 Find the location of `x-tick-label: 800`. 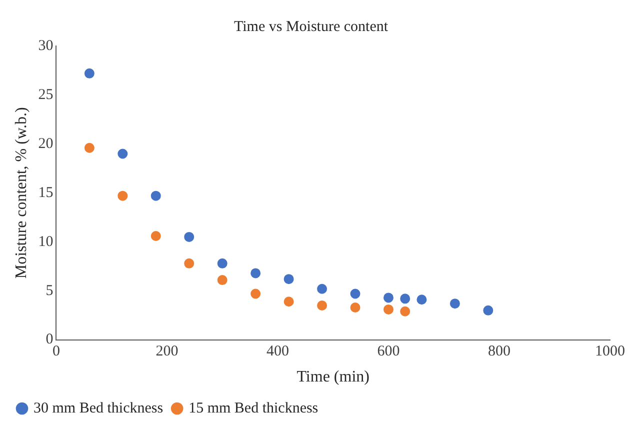

x-tick-label: 800 is located at coordinates (499, 352).